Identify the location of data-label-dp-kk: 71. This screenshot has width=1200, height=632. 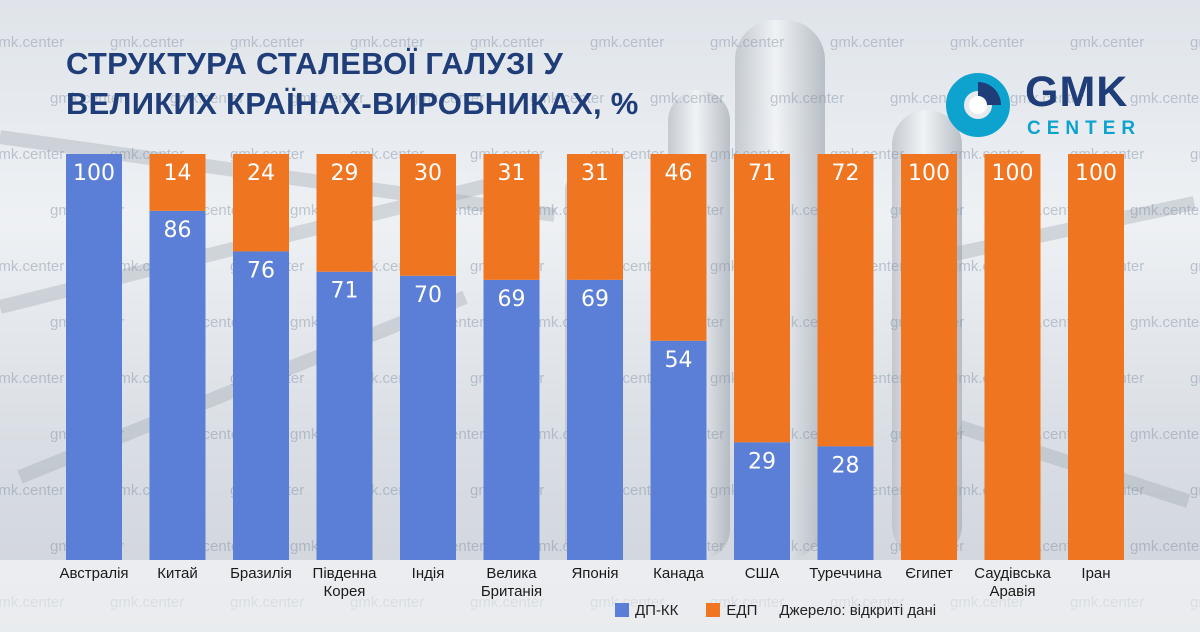
(345, 291).